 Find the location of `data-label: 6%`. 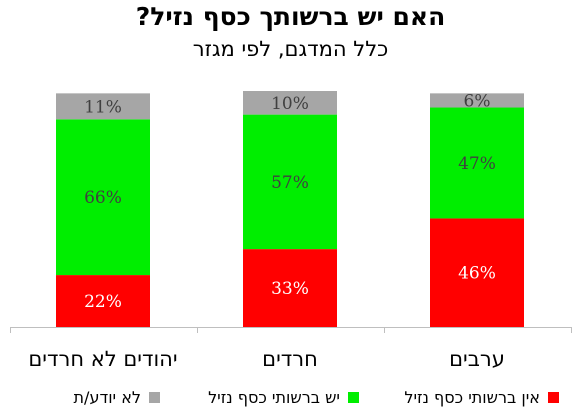

data-label: 6% is located at coordinates (477, 101).